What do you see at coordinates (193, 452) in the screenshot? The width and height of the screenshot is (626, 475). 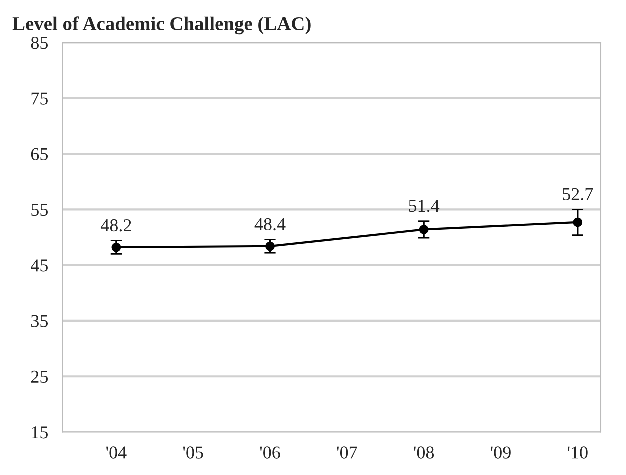 I see `x-tick-label: '05` at bounding box center [193, 452].